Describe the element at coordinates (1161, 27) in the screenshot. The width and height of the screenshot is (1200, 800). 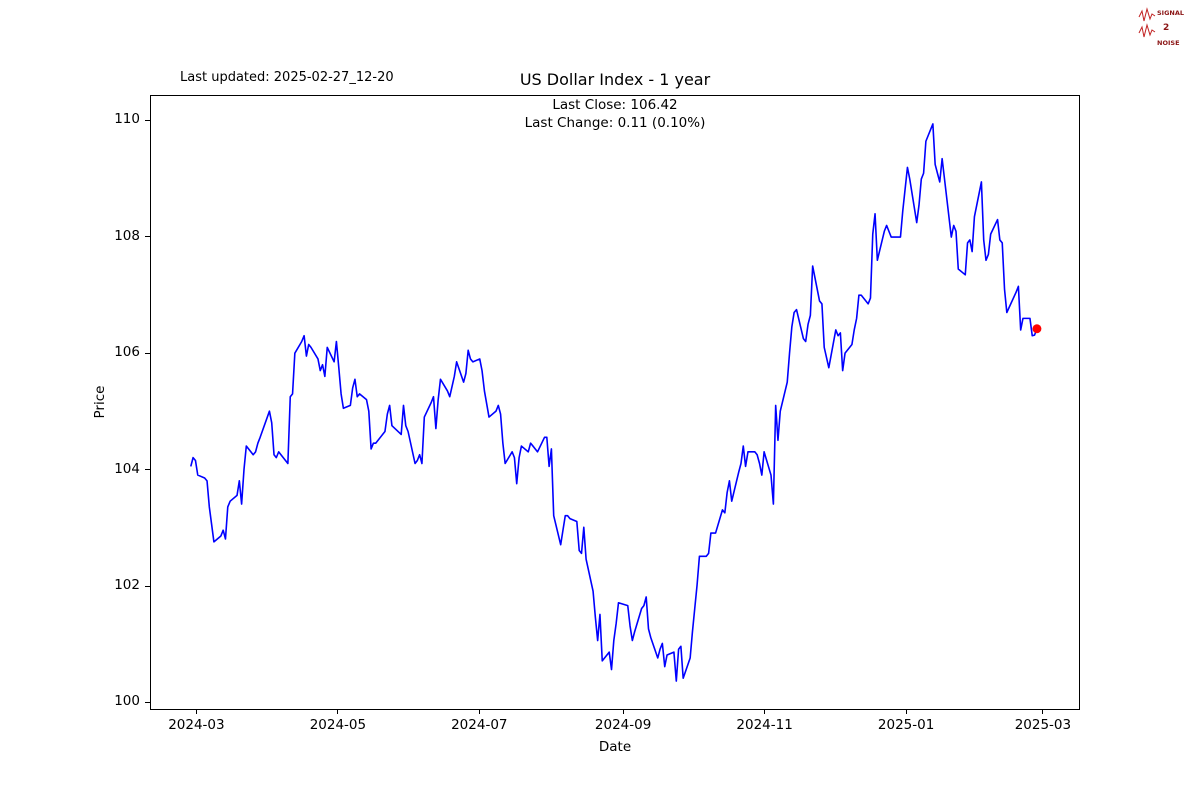
I see `waveform-icon: SIGNAL 2 NOISE` at that location.